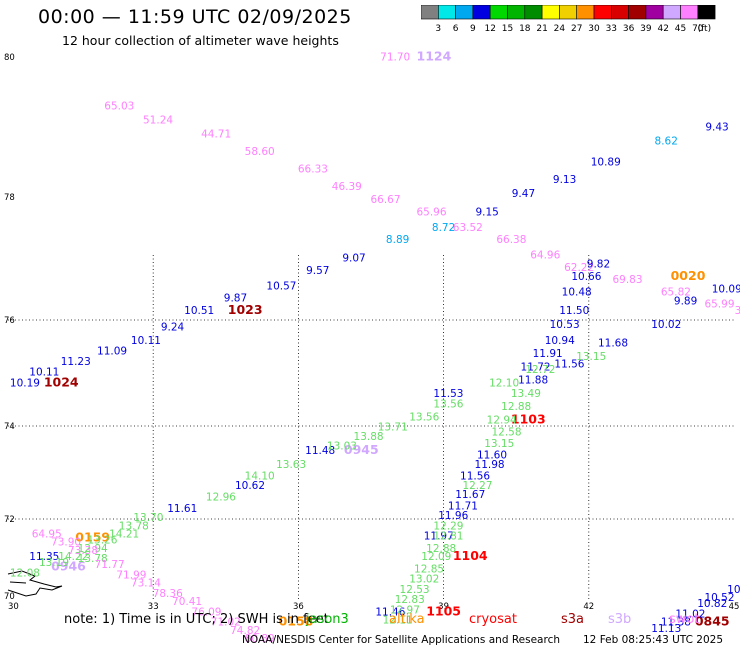  What do you see at coordinates (124, 534) in the screenshot?
I see `wave-height-label: 14.21` at bounding box center [124, 534].